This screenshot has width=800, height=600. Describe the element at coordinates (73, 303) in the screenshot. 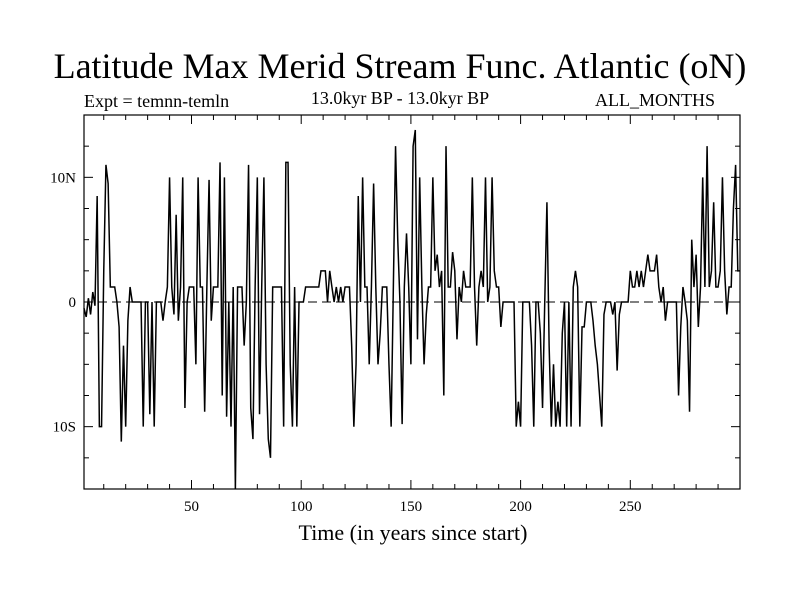

I see `y-tick-label: 0` at that location.